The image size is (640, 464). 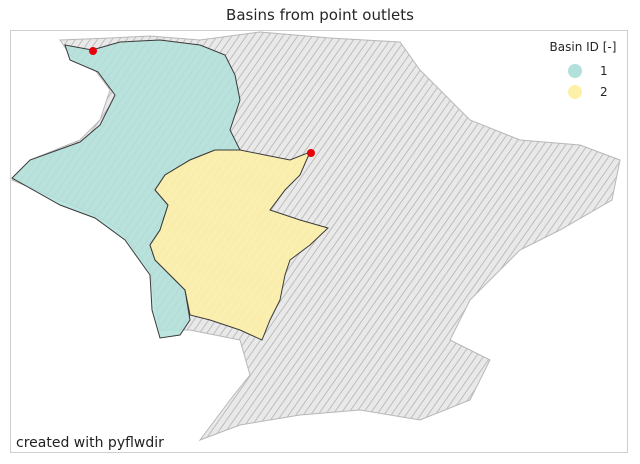 What do you see at coordinates (320, 15) in the screenshot?
I see `map-title: Basins from point outlets` at bounding box center [320, 15].